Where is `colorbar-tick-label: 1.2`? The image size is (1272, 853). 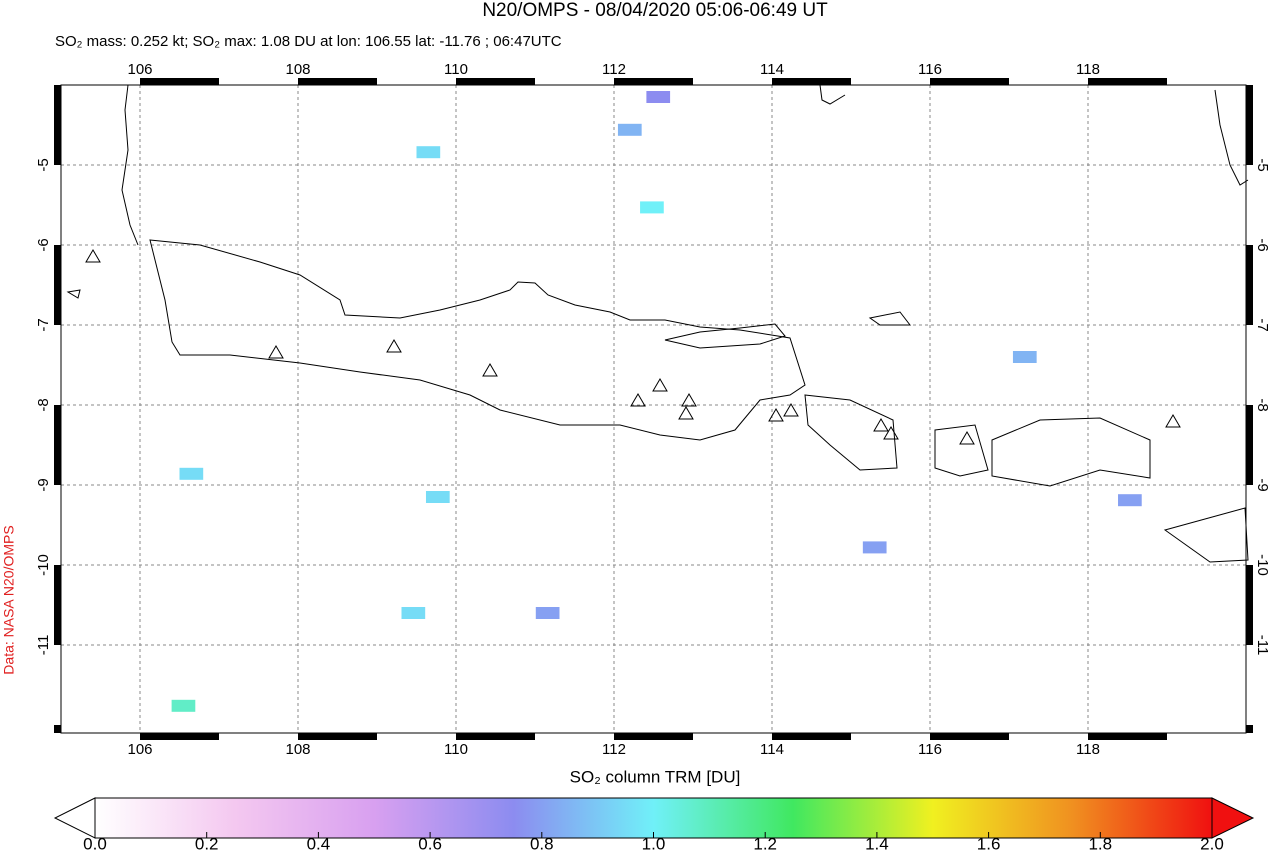
colorbar-tick-label: 1.2 is located at coordinates (765, 843).